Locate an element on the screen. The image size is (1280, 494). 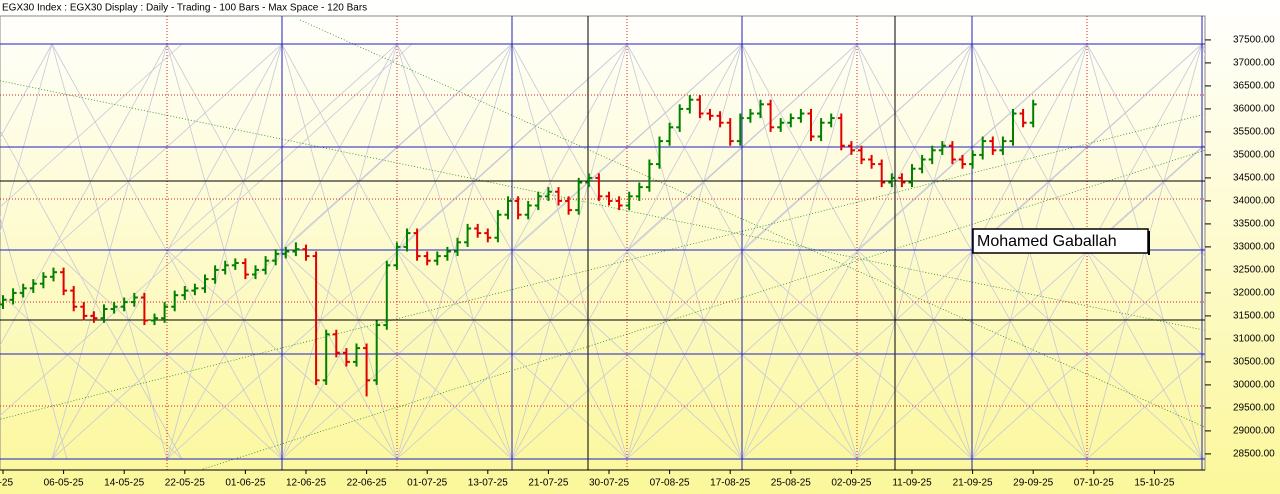
x-tick-label: 30-07-25 is located at coordinates (609, 483).